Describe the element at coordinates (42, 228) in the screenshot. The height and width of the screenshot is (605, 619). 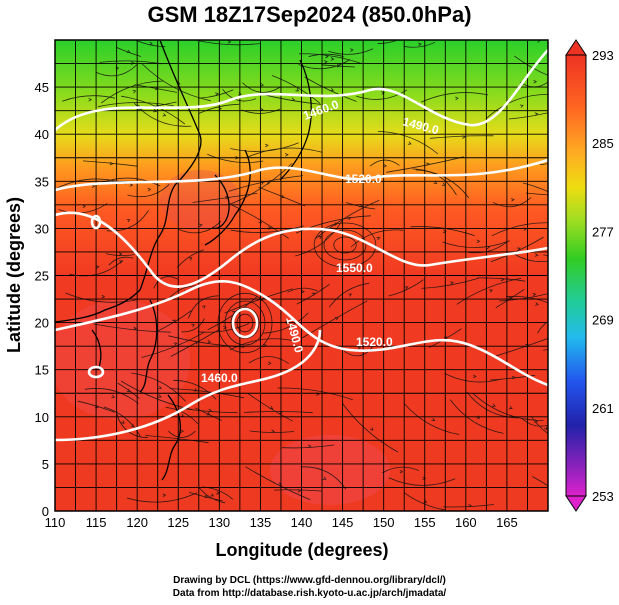
I see `y-tick-label: 30` at that location.